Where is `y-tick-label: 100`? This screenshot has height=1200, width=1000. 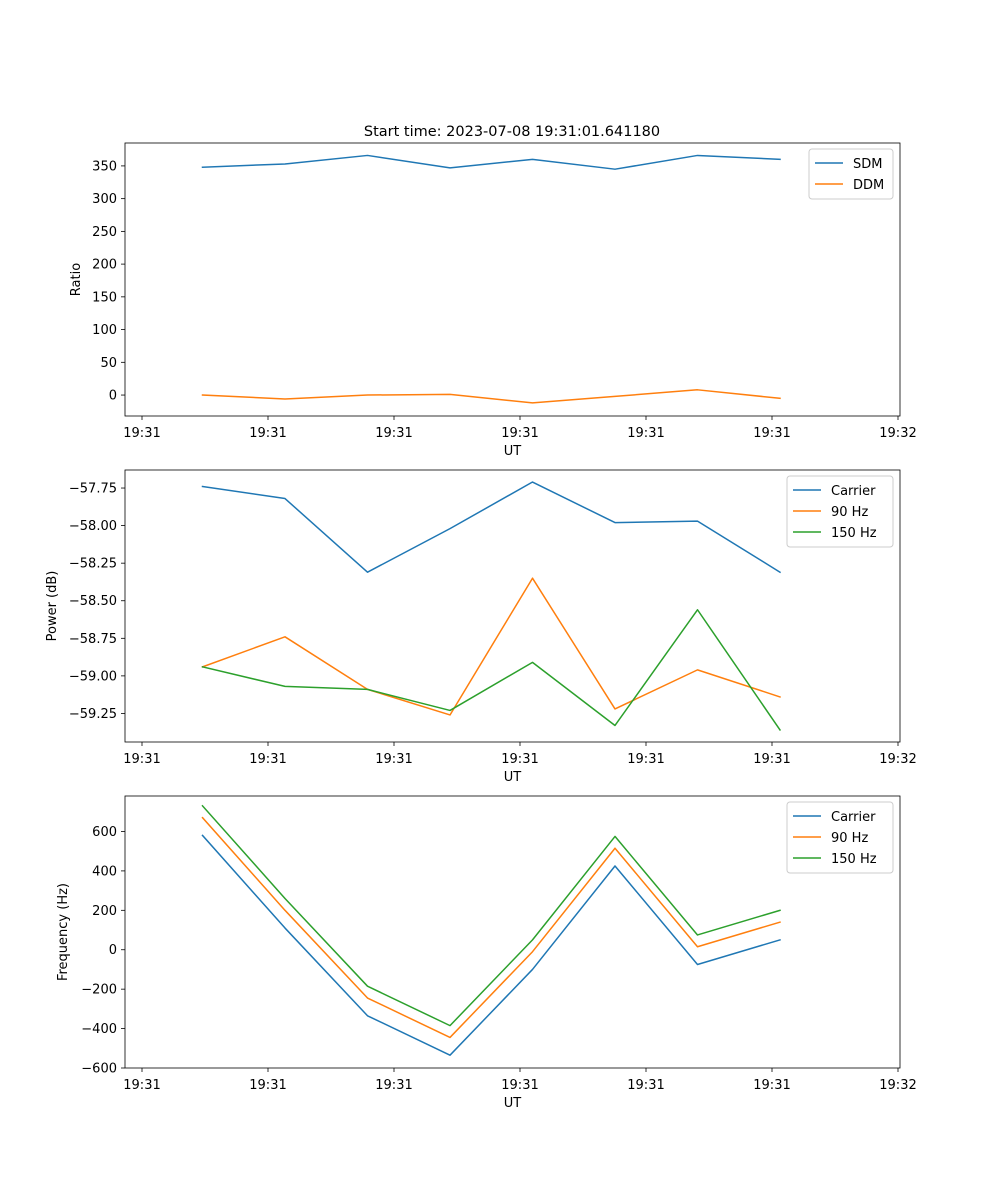 y-tick-label: 100 is located at coordinates (104, 330).